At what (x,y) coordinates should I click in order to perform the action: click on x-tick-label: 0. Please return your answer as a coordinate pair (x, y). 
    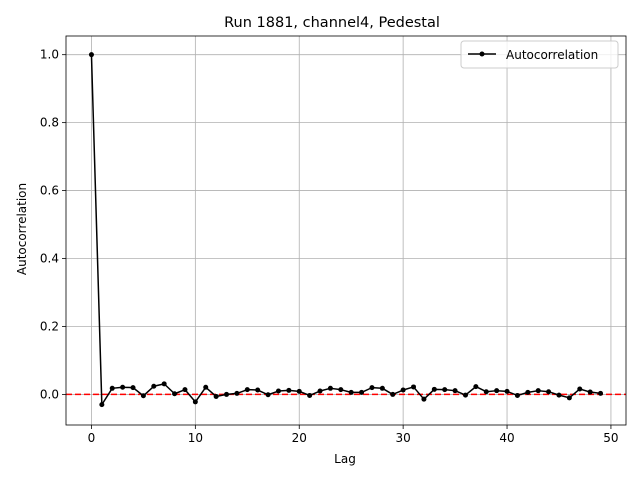
    Looking at the image, I should click on (92, 438).